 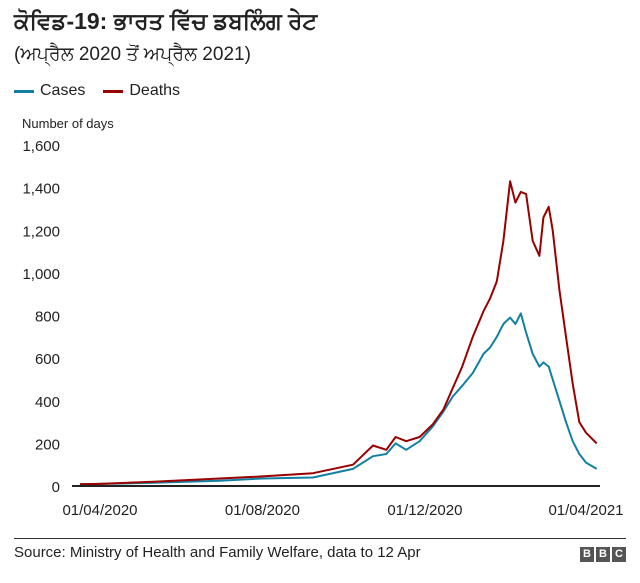 I want to click on y-tick-label: 1,200, so click(x=41, y=231).